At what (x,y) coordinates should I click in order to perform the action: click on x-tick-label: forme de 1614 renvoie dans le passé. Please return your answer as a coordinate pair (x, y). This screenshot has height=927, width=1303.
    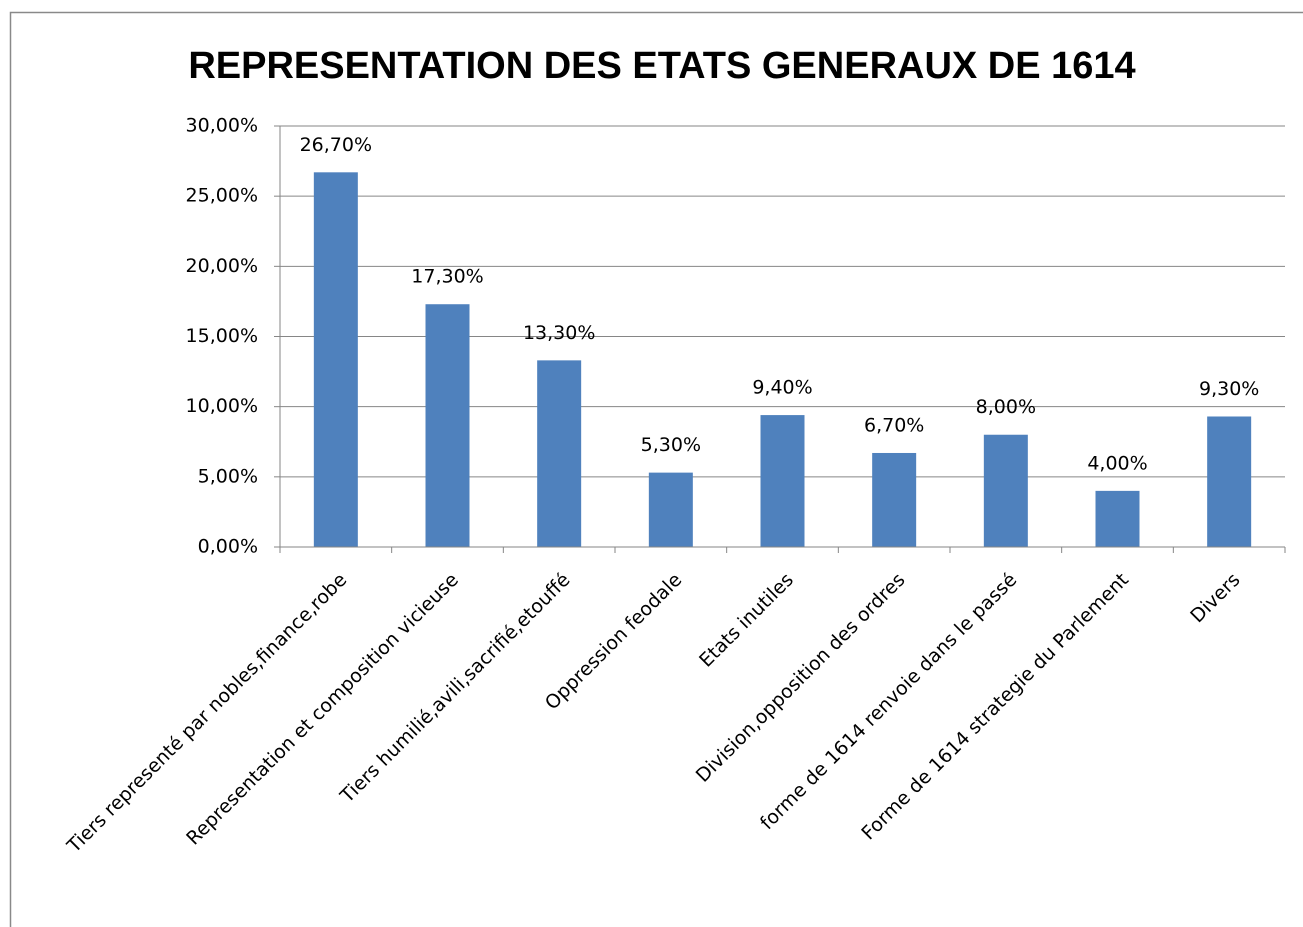
    Looking at the image, I should click on (888, 701).